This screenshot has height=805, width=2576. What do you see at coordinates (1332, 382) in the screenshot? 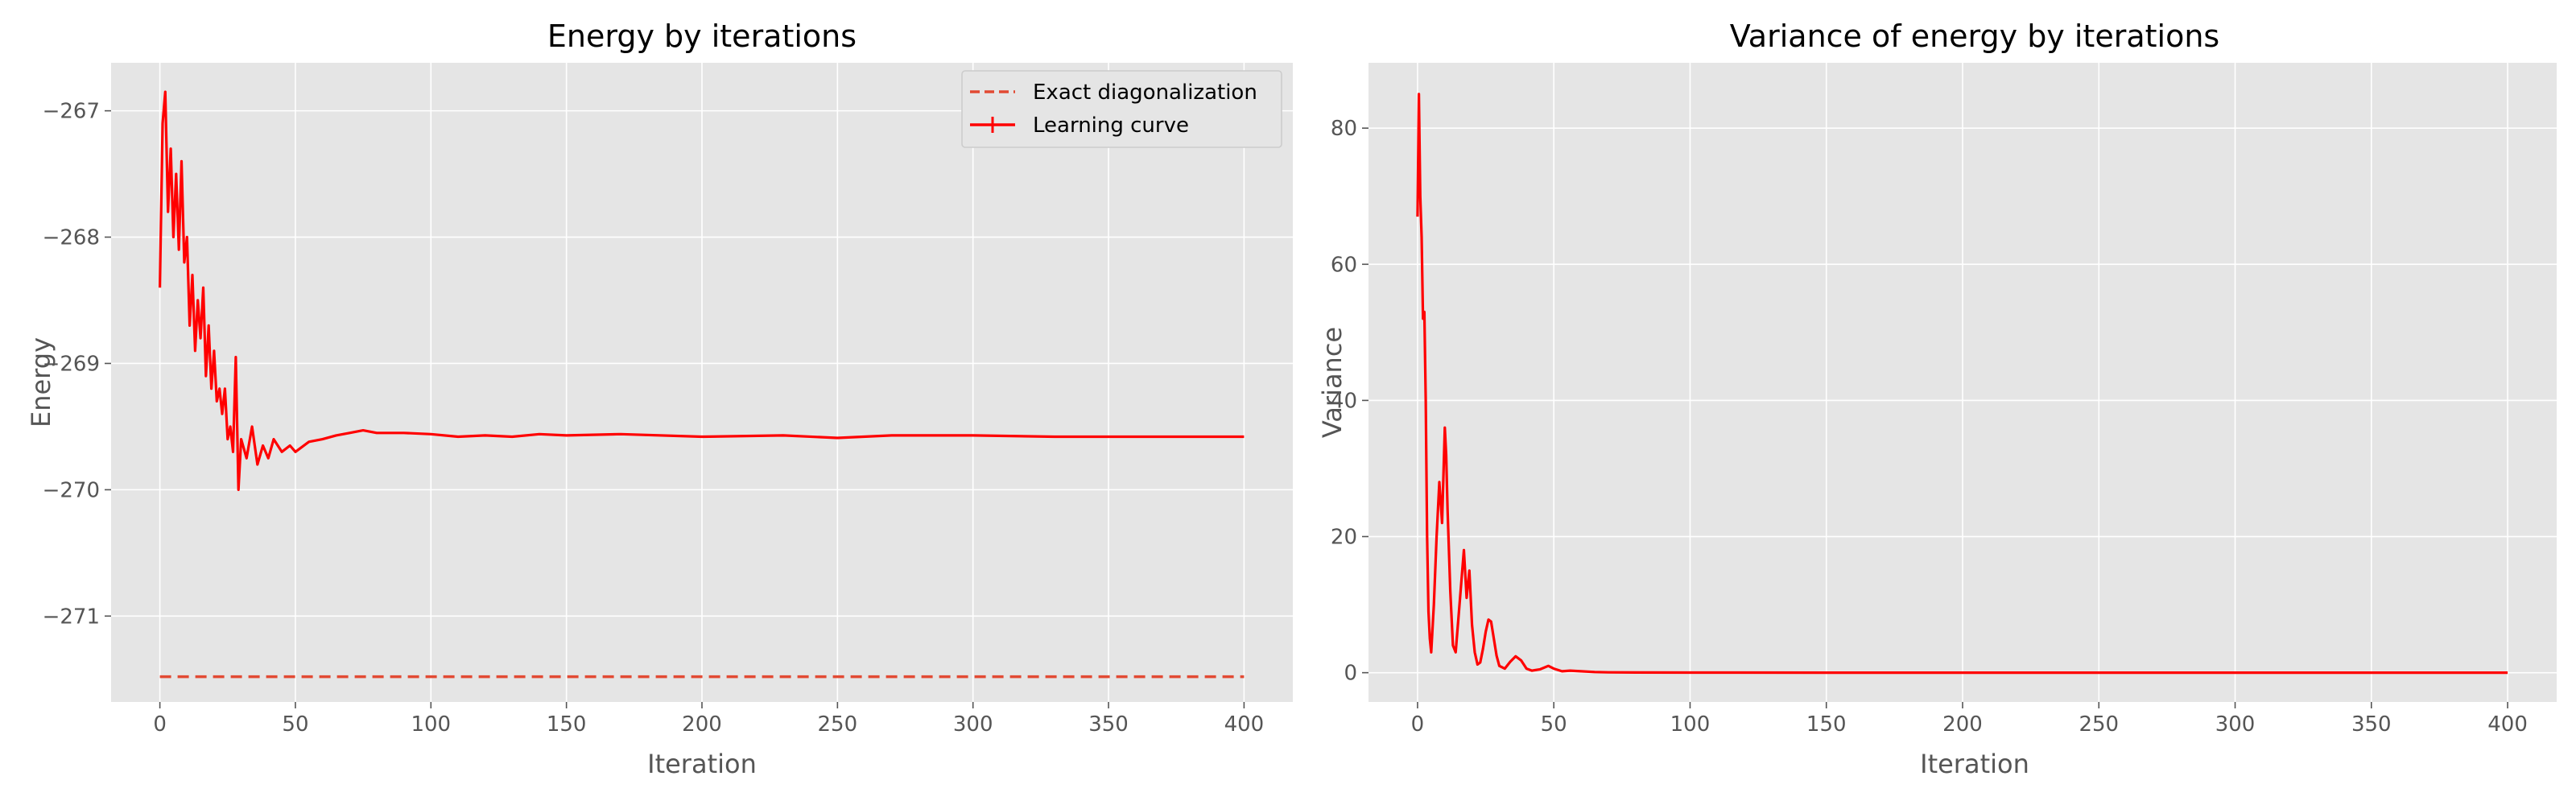
I see `variance-y-axis-label: Variance` at bounding box center [1332, 382].